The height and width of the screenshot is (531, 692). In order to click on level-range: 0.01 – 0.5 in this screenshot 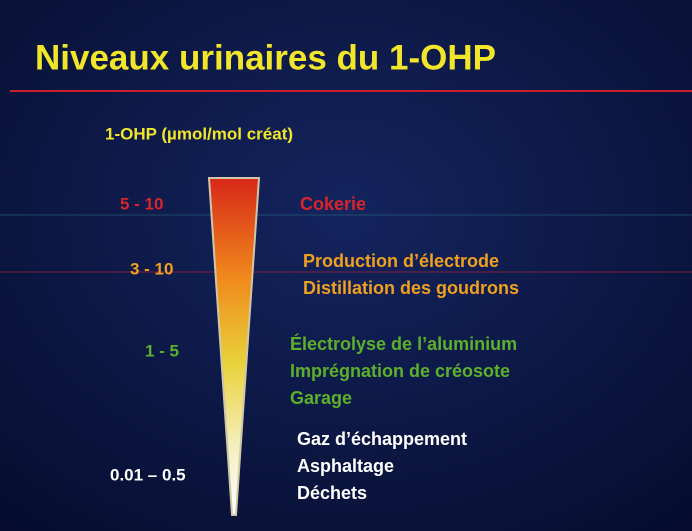, I will do `click(148, 474)`.